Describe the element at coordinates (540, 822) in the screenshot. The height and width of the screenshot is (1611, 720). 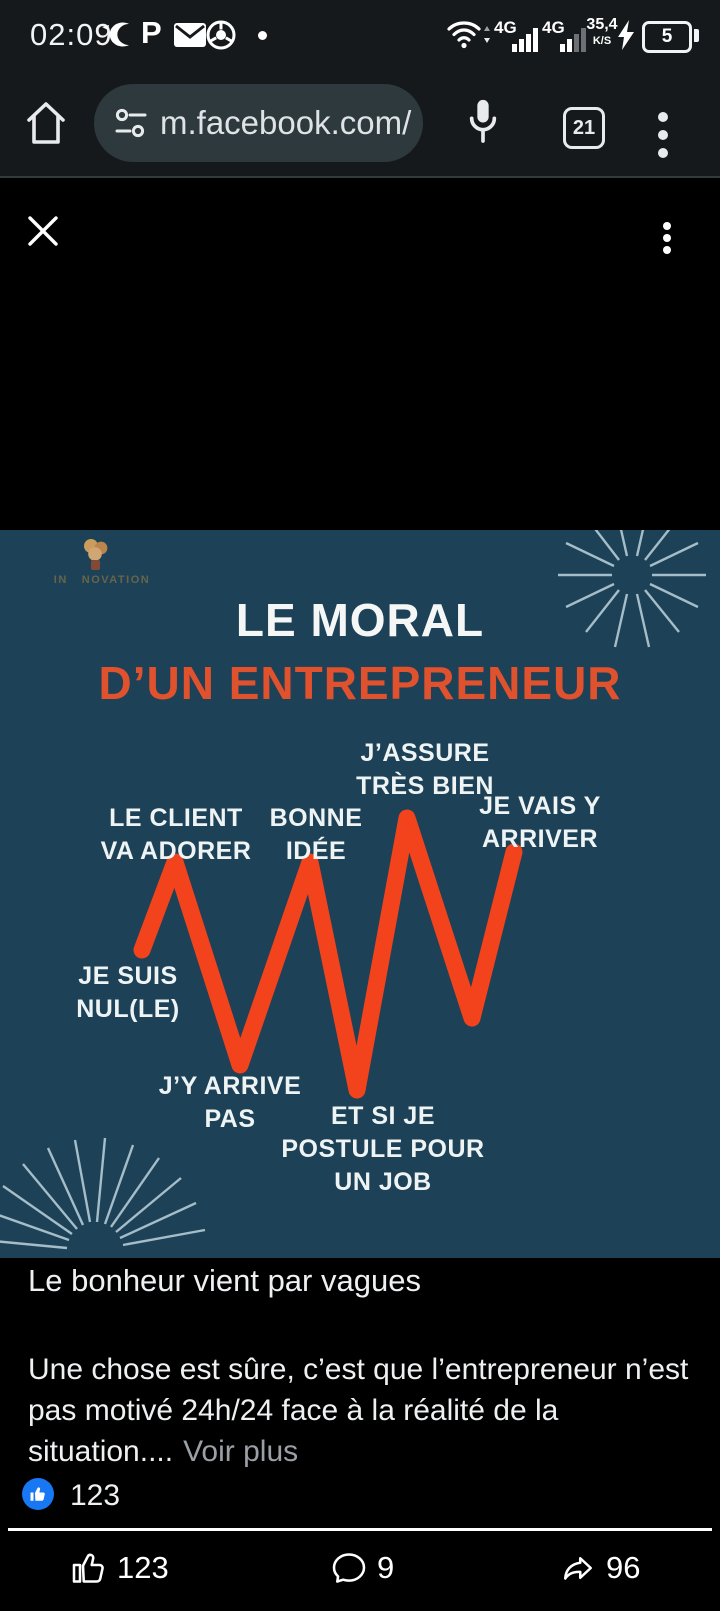
I see `chart-annotation-end: JE VAIS Y ARRIVER` at that location.